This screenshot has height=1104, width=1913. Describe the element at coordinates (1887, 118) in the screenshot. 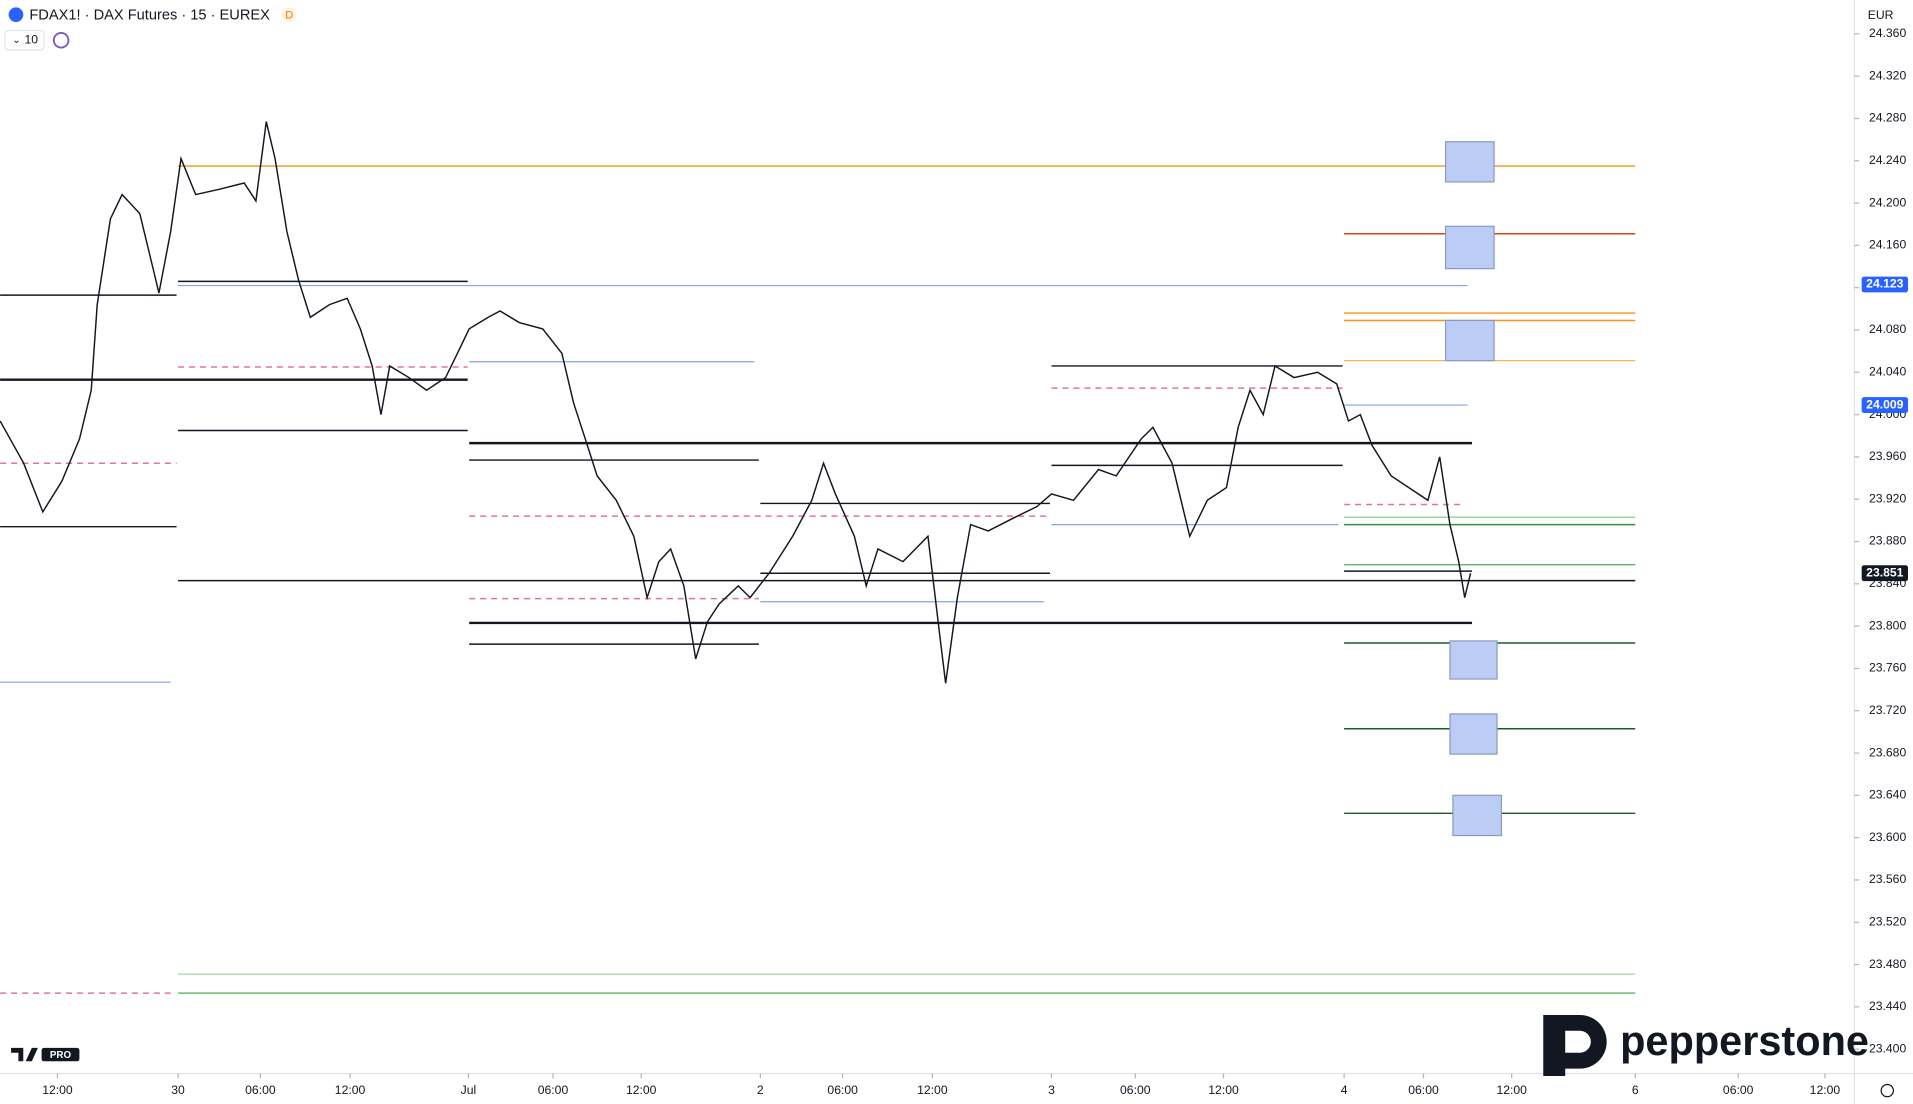

I see `y-tick-label: 24.280` at that location.